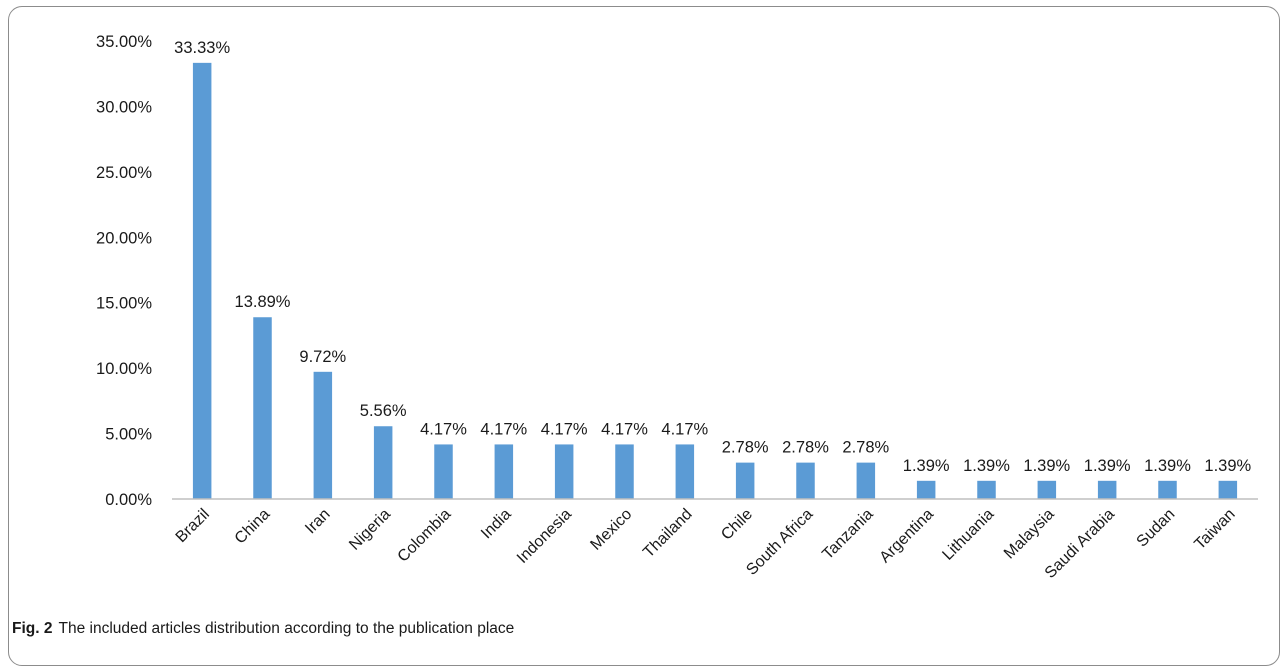 This screenshot has height=666, width=1284. Describe the element at coordinates (124, 107) in the screenshot. I see `y-tick-label: 30.00%` at that location.